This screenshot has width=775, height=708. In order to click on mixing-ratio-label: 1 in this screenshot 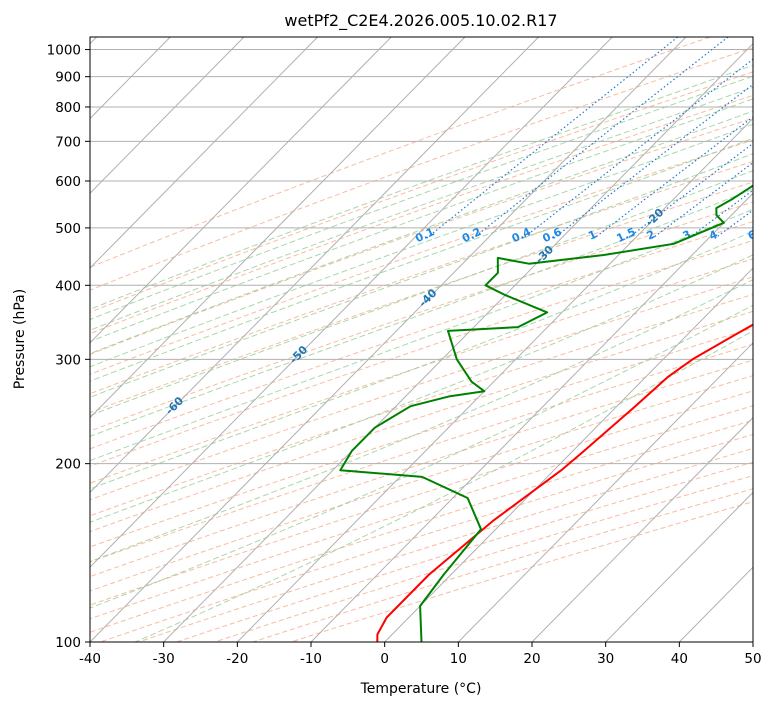, I will do `click(592, 235)`.